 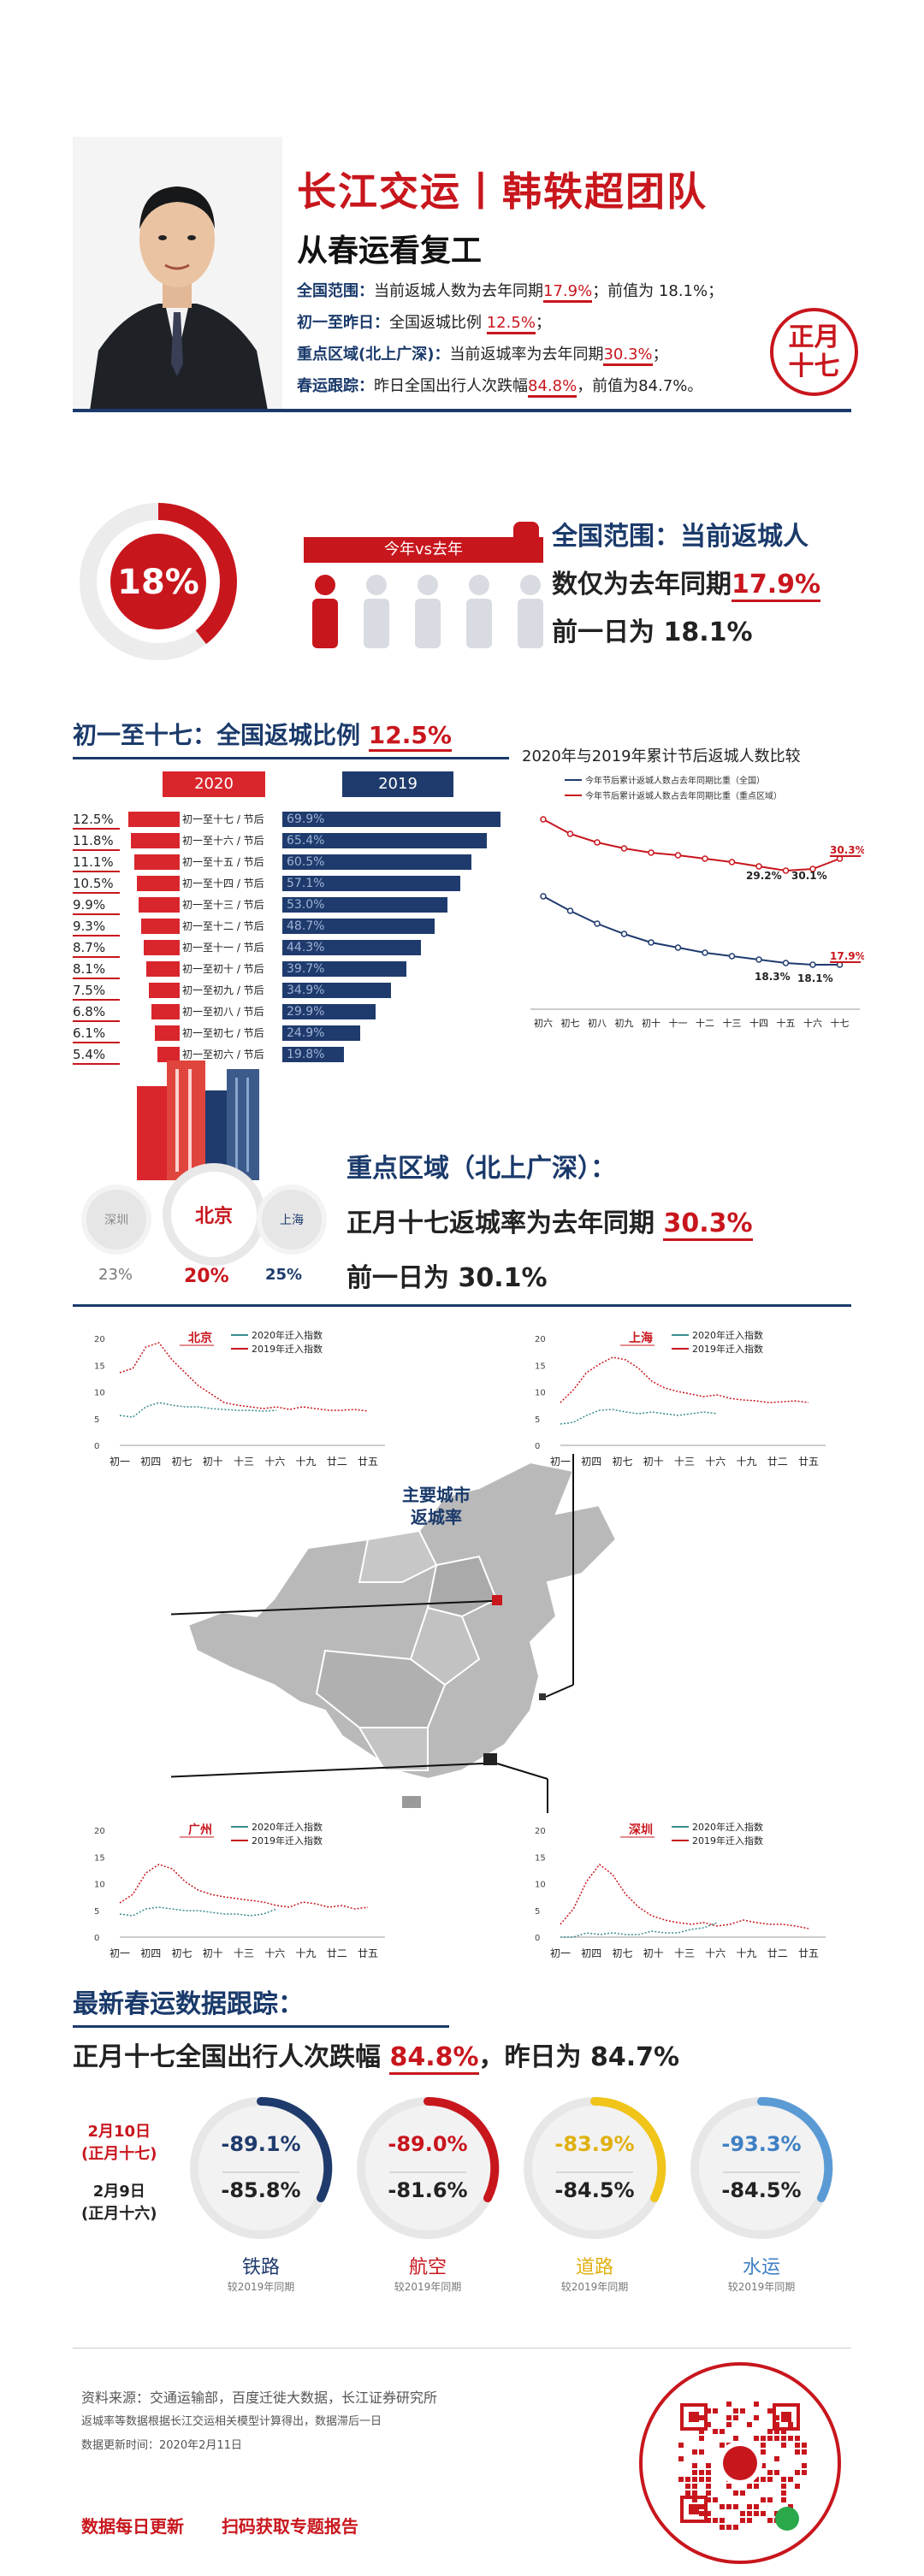 I want to click on y-tick-label: 20, so click(x=99, y=1831).